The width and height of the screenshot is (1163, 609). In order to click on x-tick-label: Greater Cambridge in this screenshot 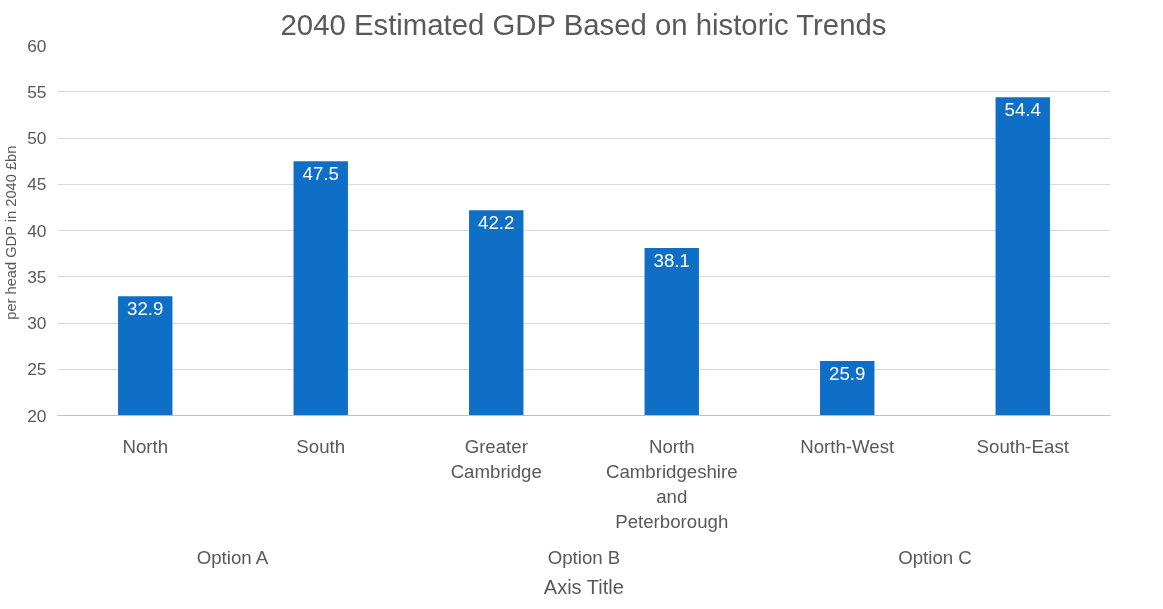, I will do `click(496, 458)`.